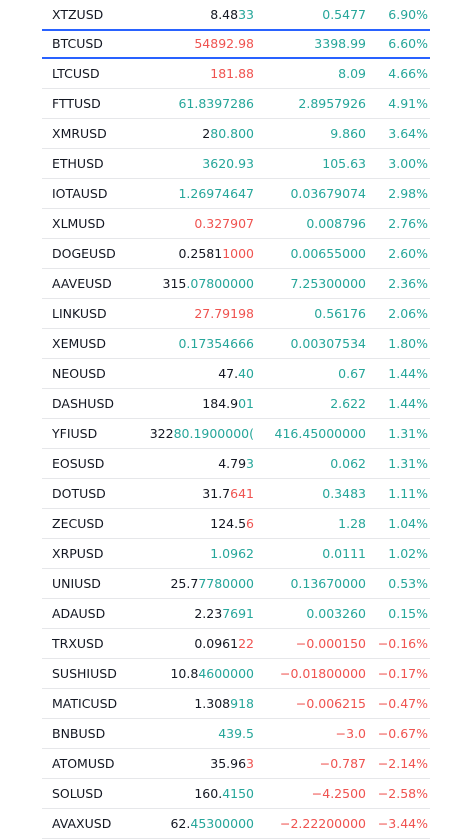 Image resolution: width=474 pixels, height=839 pixels. Describe the element at coordinates (246, 643) in the screenshot. I see `last-price-part: 22` at that location.